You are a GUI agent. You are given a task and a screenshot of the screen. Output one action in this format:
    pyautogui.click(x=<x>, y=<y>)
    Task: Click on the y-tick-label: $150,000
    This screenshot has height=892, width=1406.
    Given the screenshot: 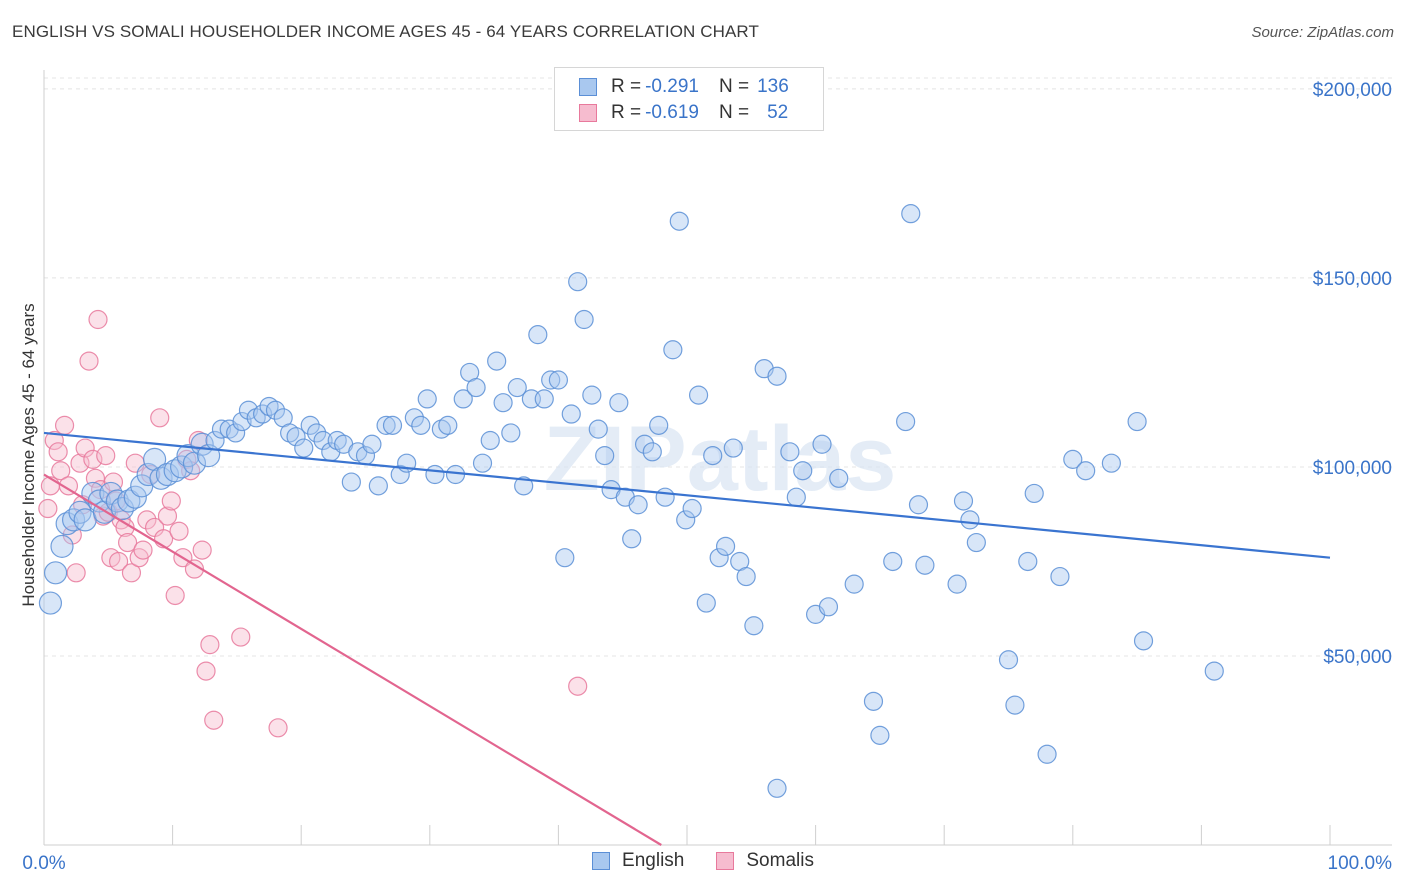 What is the action you would take?
    pyautogui.click(x=1352, y=279)
    